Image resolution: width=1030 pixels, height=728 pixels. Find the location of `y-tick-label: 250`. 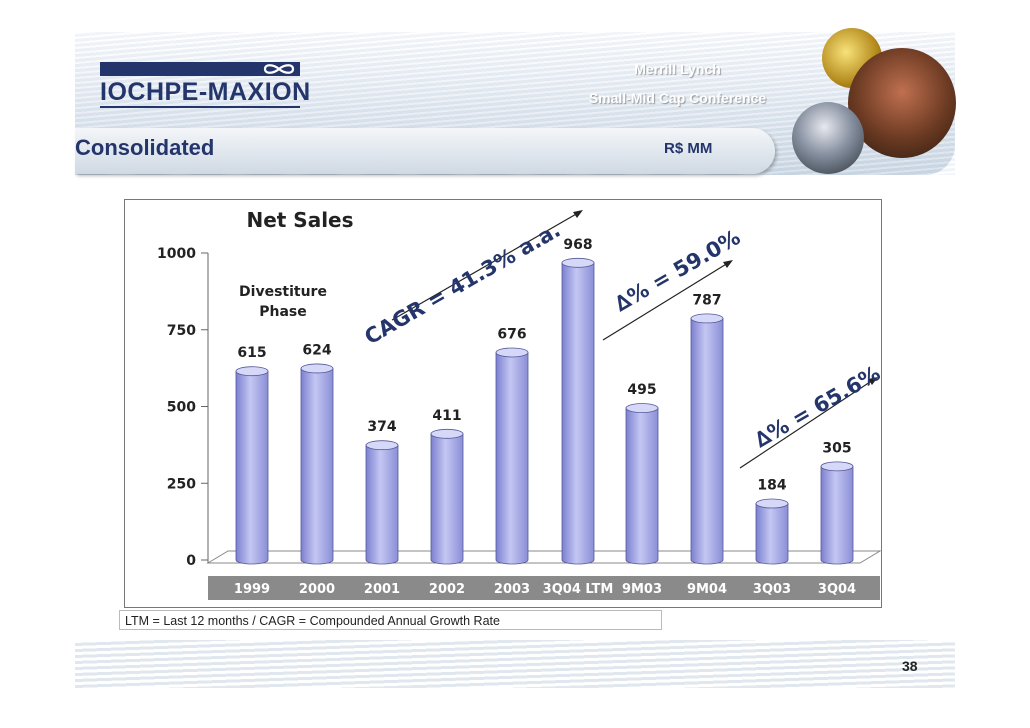

y-tick-label: 250 is located at coordinates (181, 484).